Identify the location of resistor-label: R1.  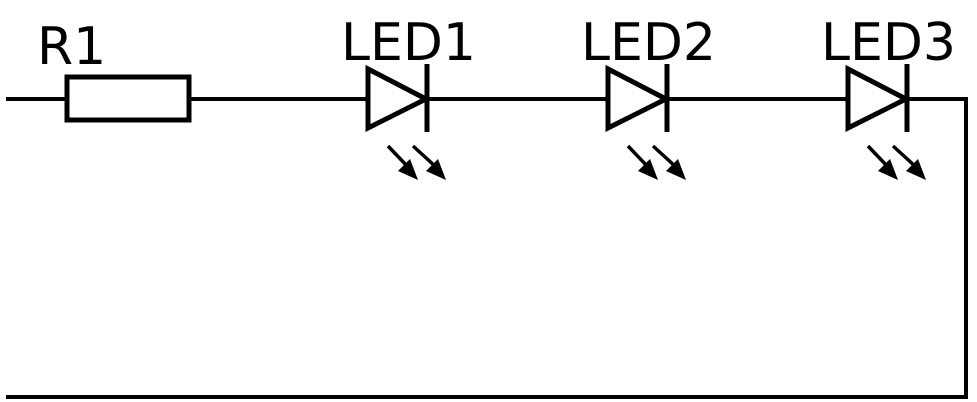
(71, 47).